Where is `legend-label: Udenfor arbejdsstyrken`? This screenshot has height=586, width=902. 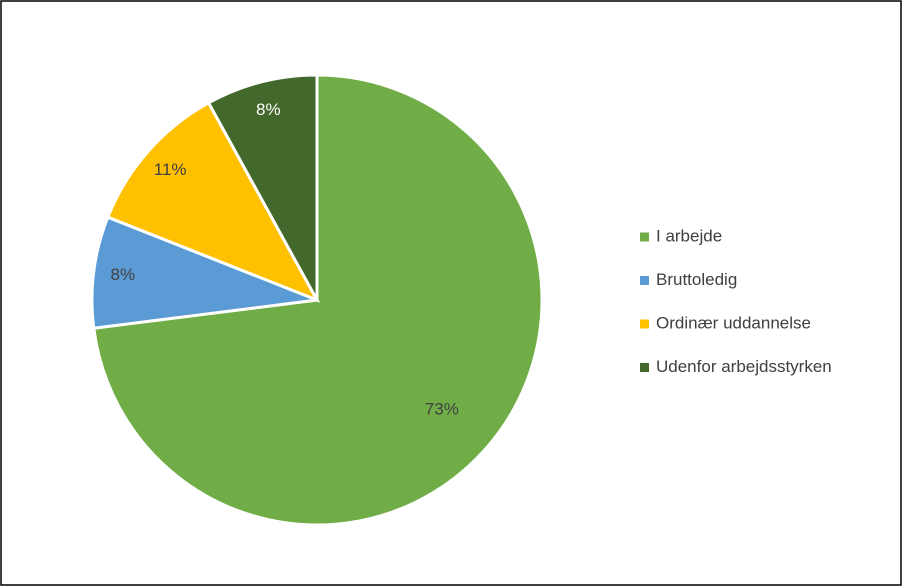
legend-label: Udenfor arbejdsstyrken is located at coordinates (744, 366).